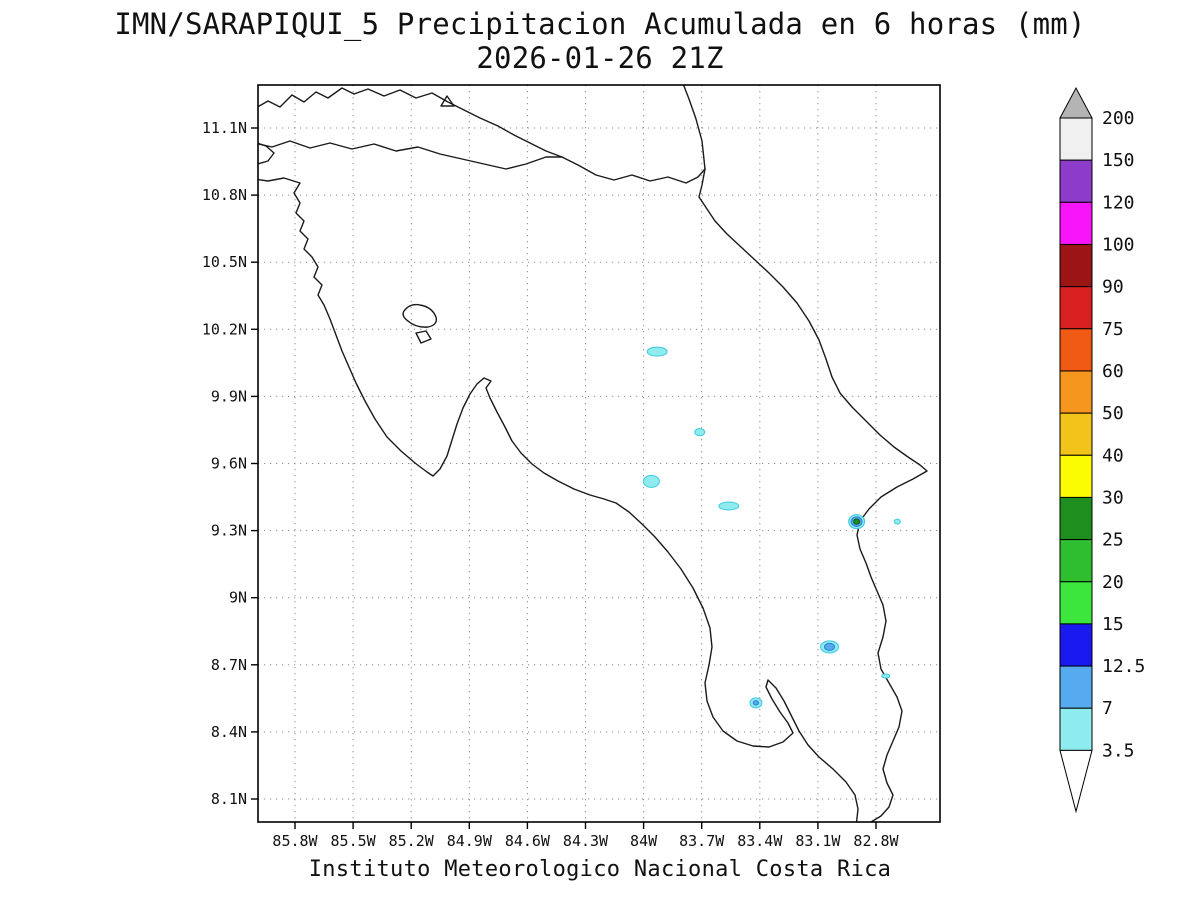 This screenshot has height=900, width=1200. Describe the element at coordinates (818, 841) in the screenshot. I see `lon-tick-label: 83.1W` at that location.